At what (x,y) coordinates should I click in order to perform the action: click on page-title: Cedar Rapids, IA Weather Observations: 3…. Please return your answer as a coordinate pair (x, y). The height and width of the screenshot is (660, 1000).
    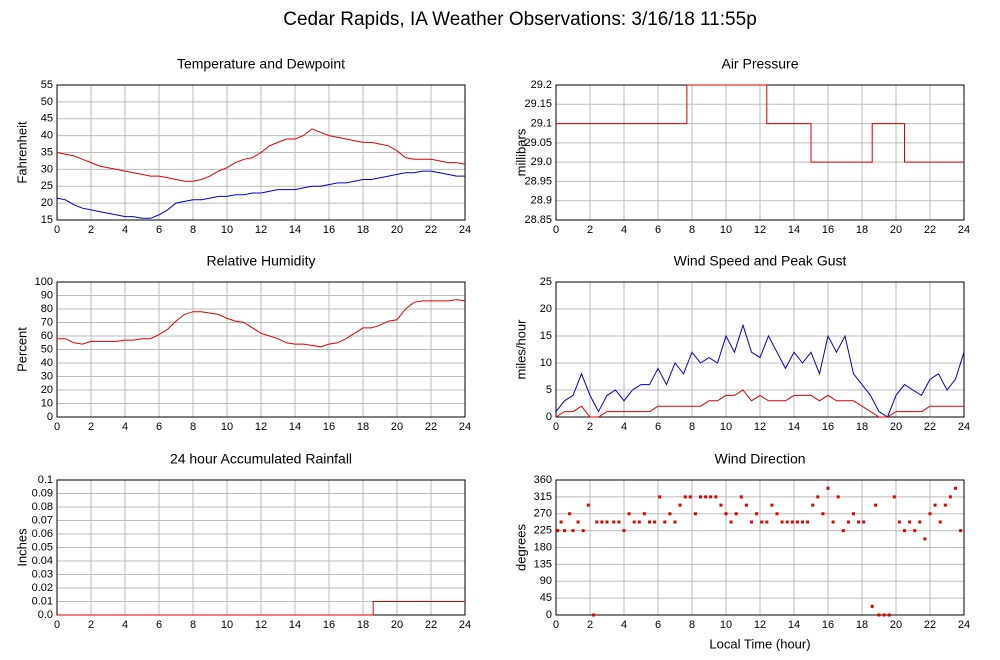
    Looking at the image, I should click on (520, 19).